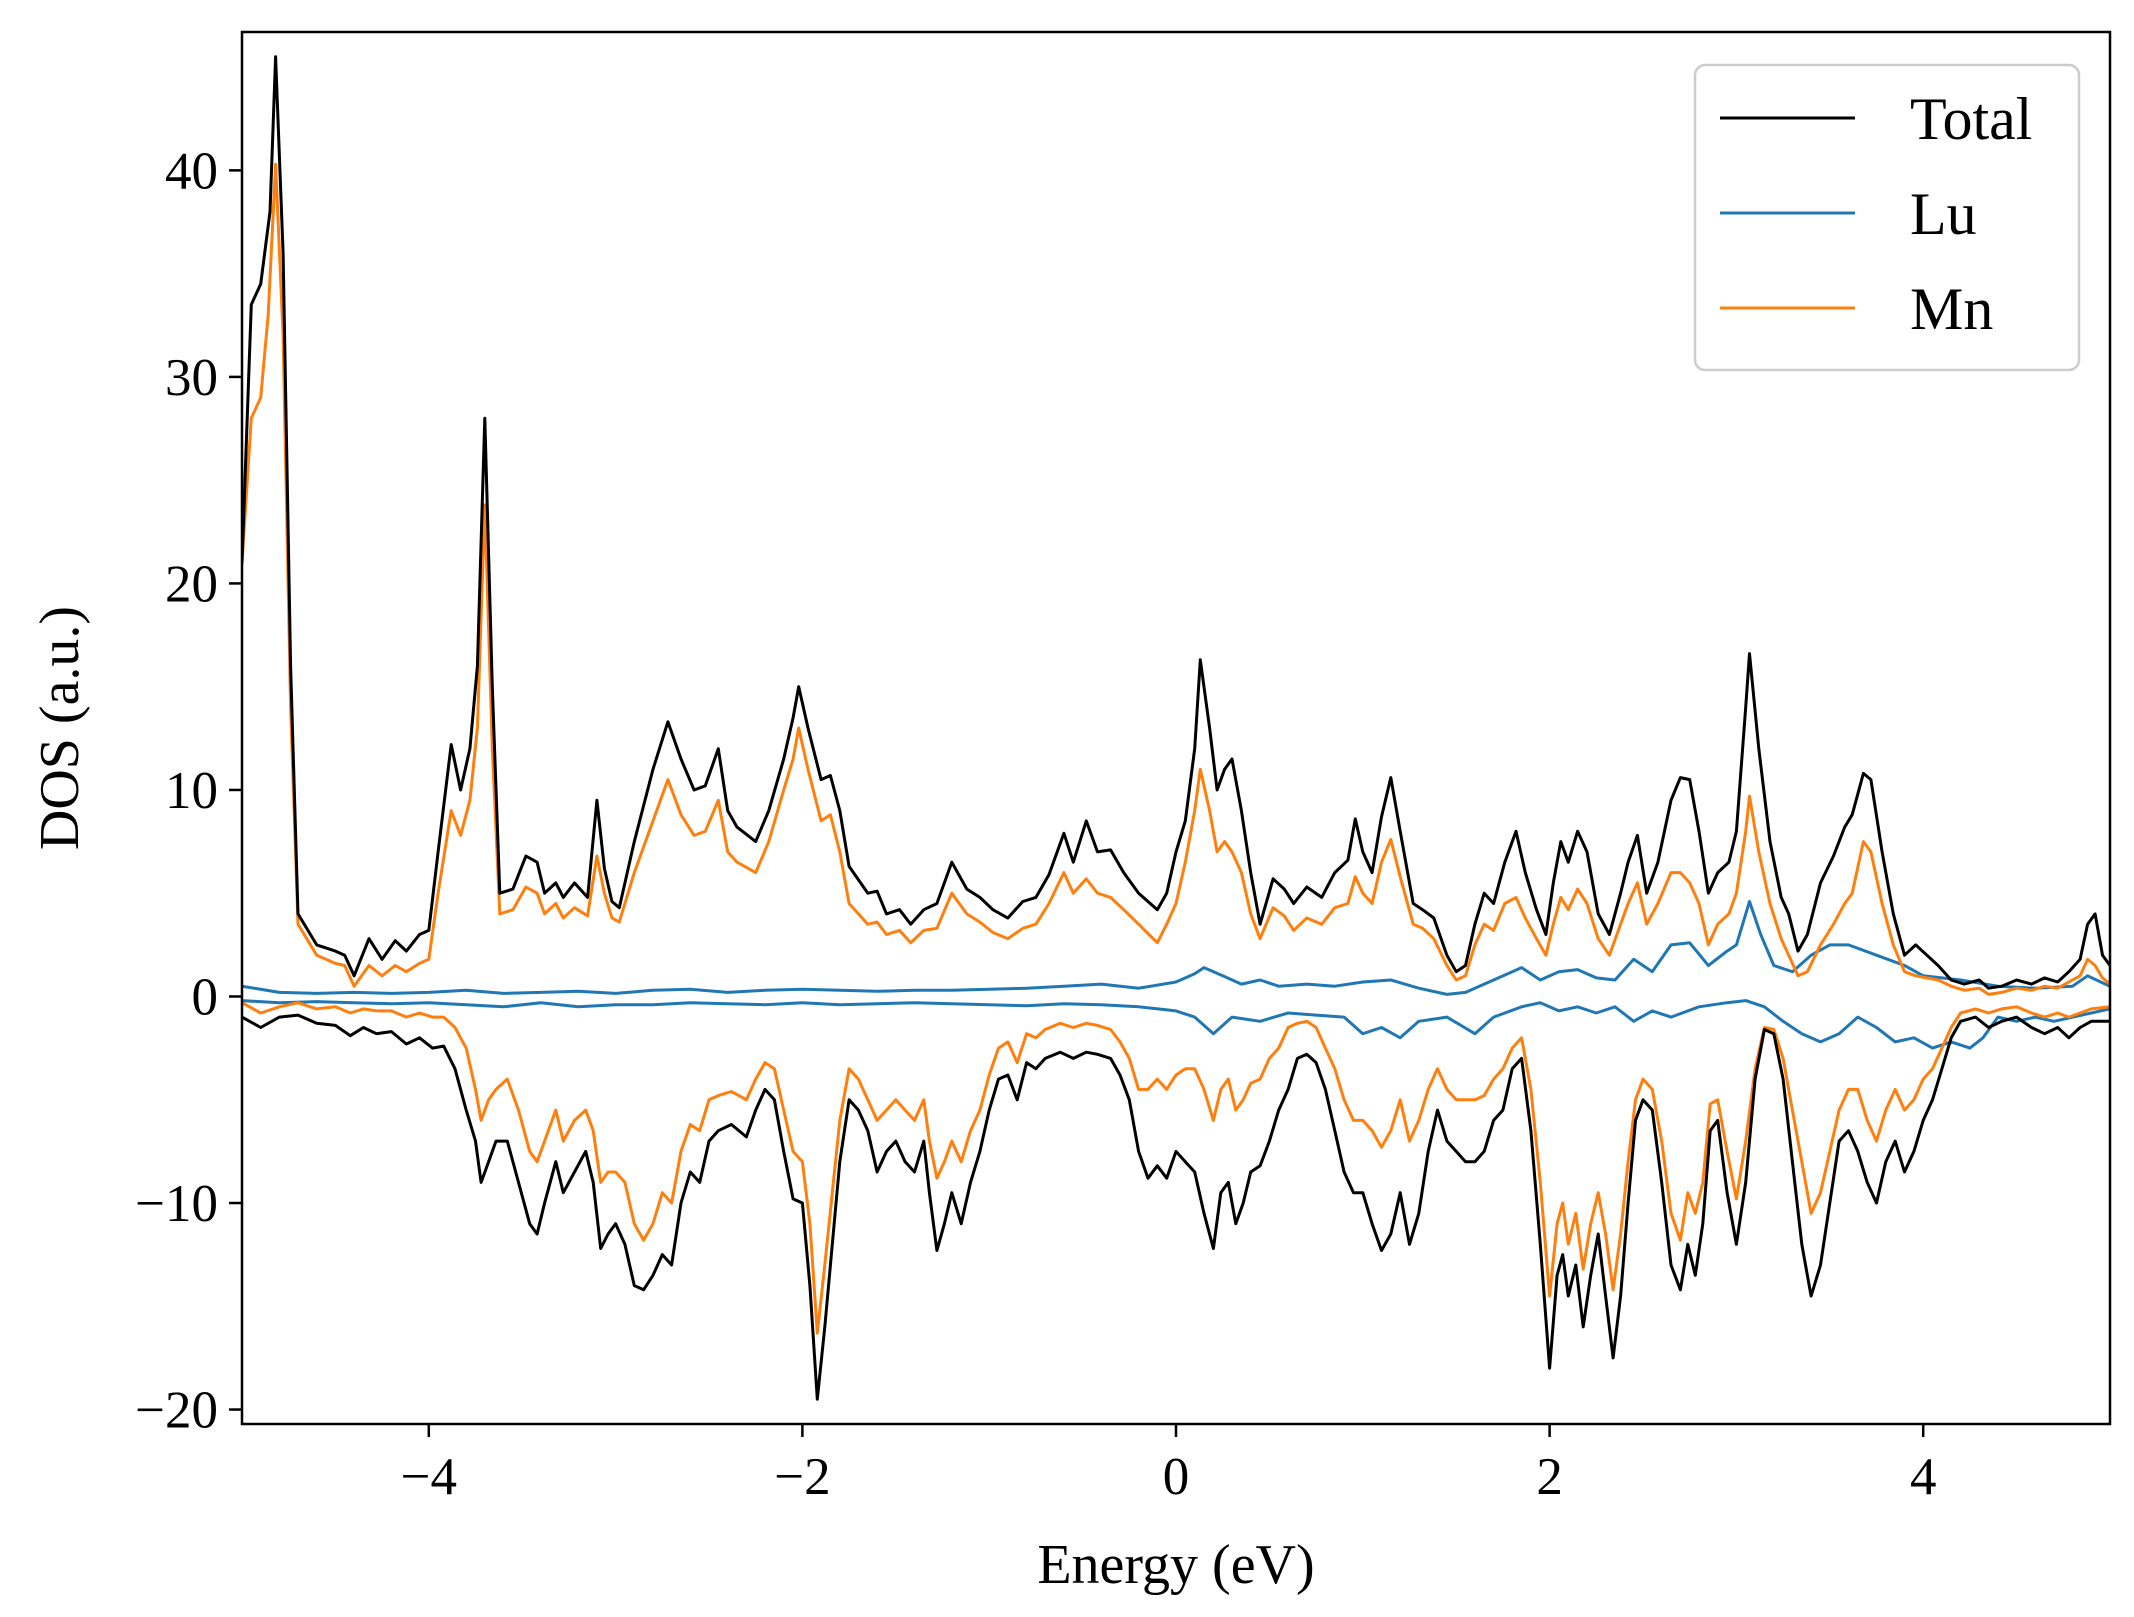  Describe the element at coordinates (1176, 1477) in the screenshot. I see `x-tick-label: 0` at that location.